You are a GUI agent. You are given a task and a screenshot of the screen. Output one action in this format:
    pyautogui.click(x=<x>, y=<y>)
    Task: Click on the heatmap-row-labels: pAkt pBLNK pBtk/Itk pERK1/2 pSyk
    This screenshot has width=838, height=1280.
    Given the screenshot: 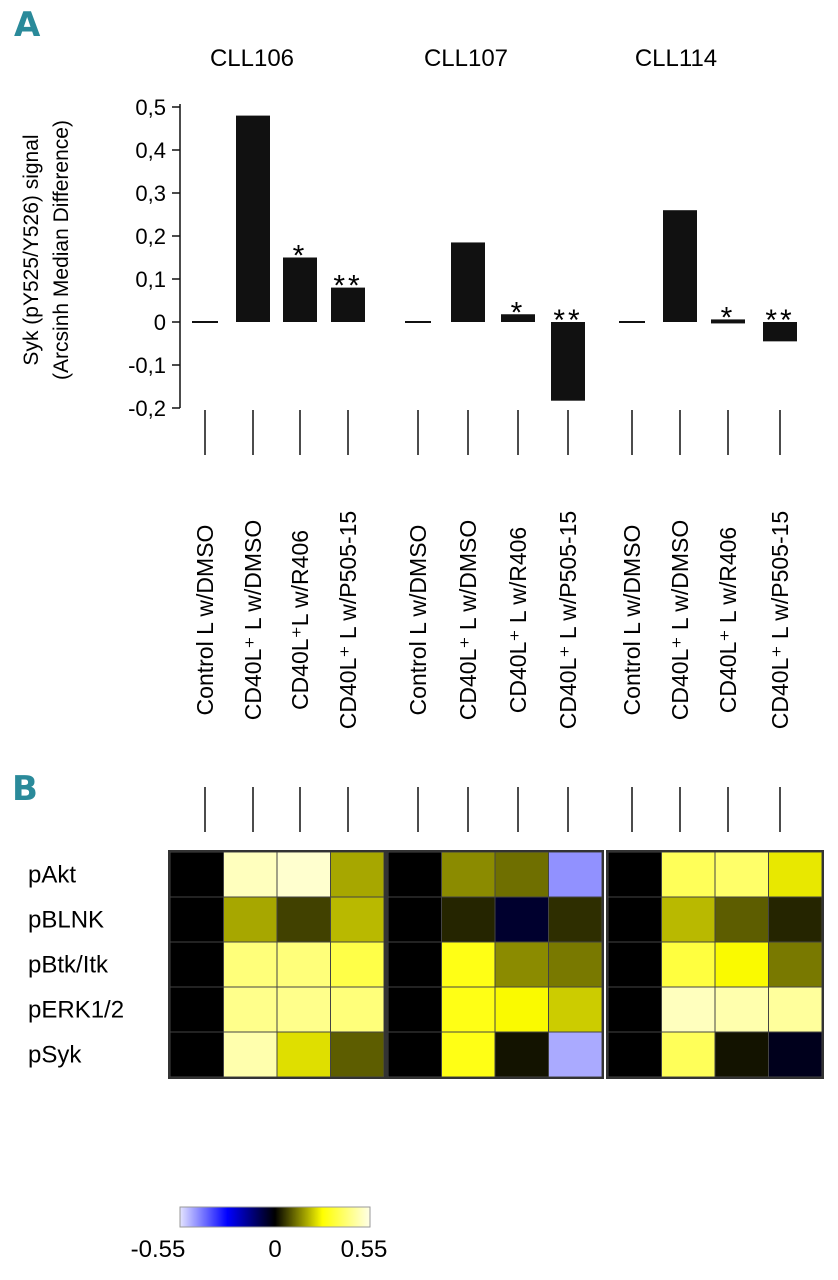 What is the action you would take?
    pyautogui.click(x=76, y=965)
    